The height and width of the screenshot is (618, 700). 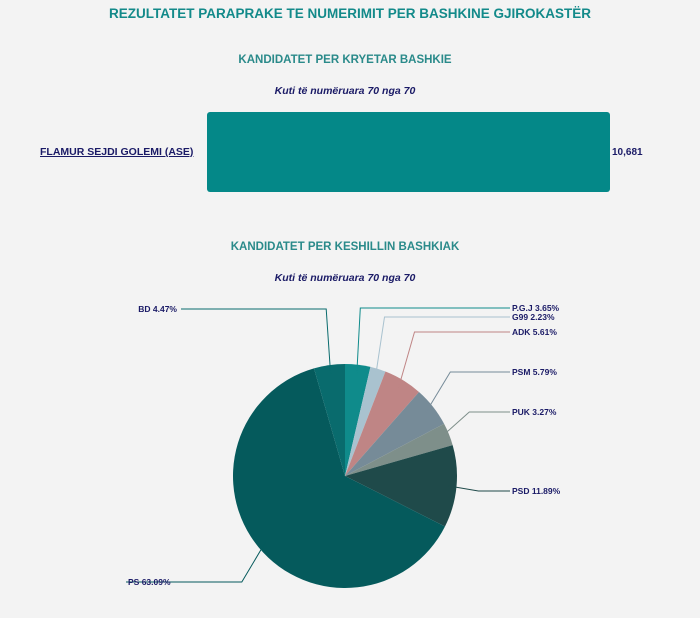 What do you see at coordinates (256, 341) in the screenshot?
I see `pie-leader-bd` at bounding box center [256, 341].